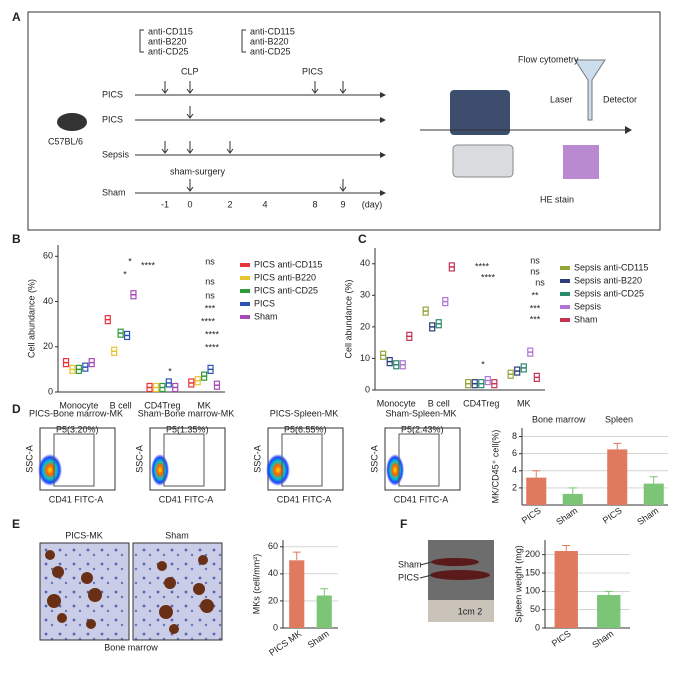 The image size is (691, 673). I want to click on x-tick-label: CD4Treg, so click(162, 405).